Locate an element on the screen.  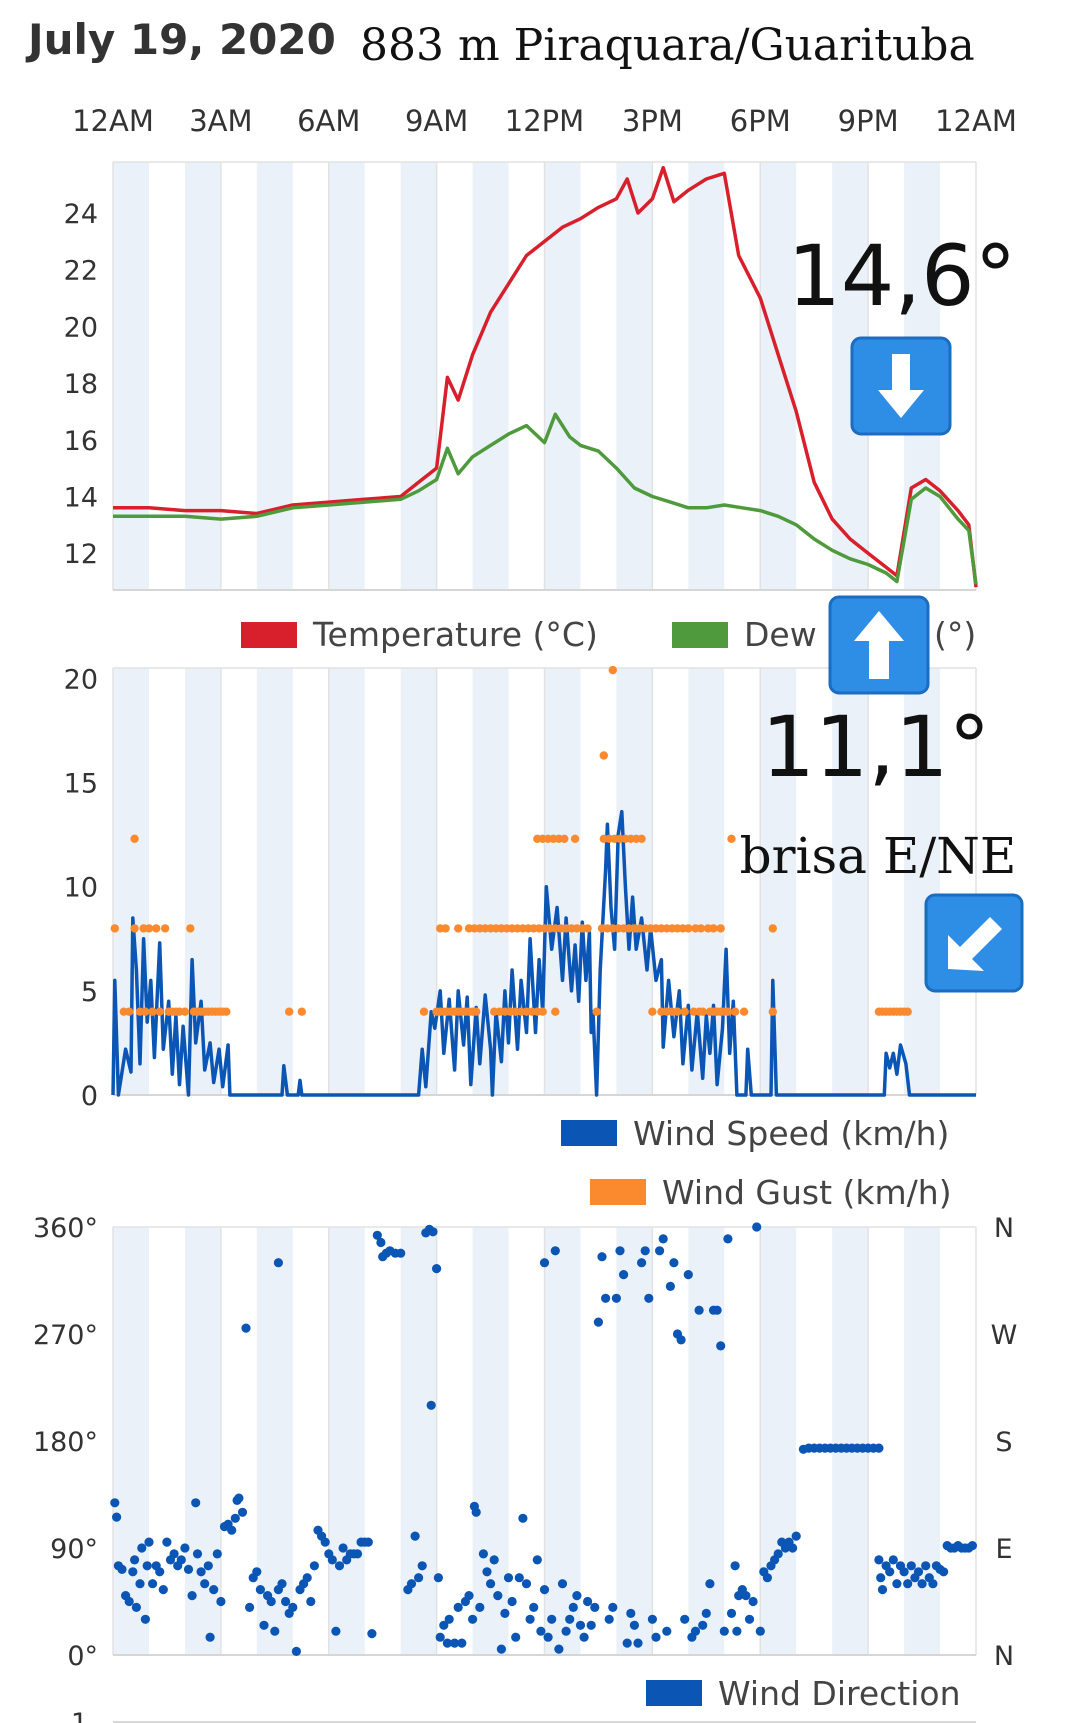
series-line is located at coordinates (545, 498).